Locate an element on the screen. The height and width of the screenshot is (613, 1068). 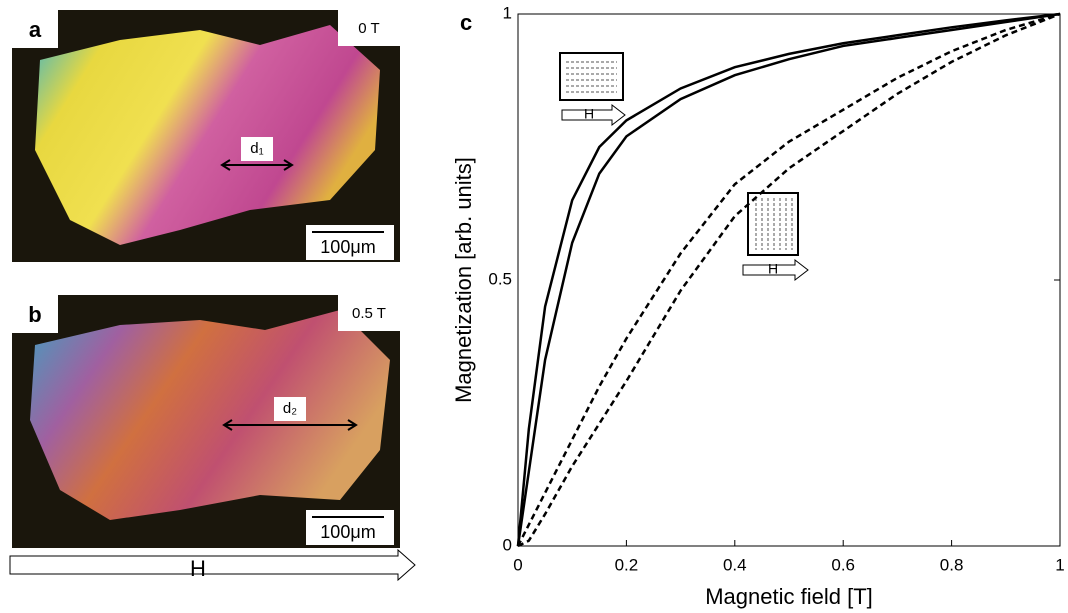
distance-label: d₁ is located at coordinates (256, 148).